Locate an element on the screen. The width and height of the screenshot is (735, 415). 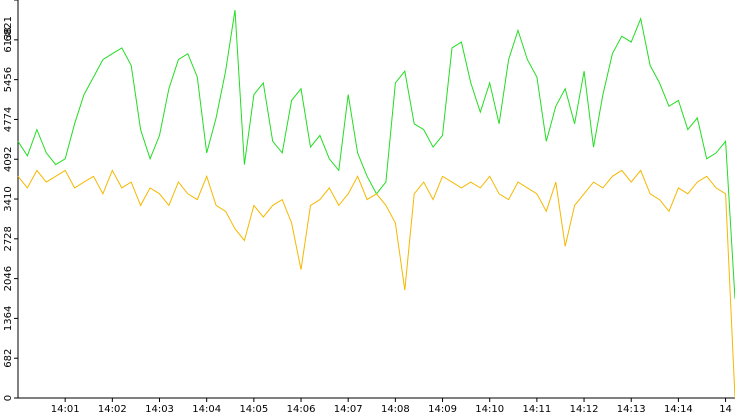
x-tick-label: 14:06 is located at coordinates (301, 409).